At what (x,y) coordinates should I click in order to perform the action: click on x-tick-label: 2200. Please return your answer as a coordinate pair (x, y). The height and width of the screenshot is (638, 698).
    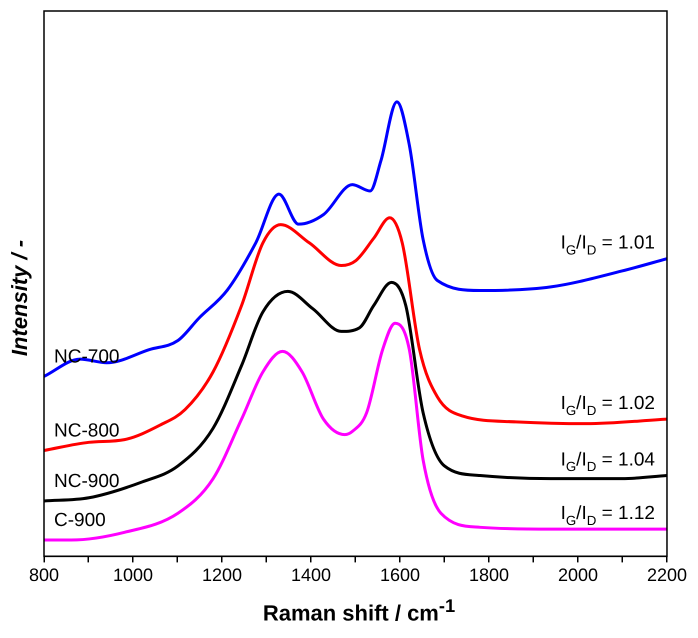
    Looking at the image, I should click on (666, 575).